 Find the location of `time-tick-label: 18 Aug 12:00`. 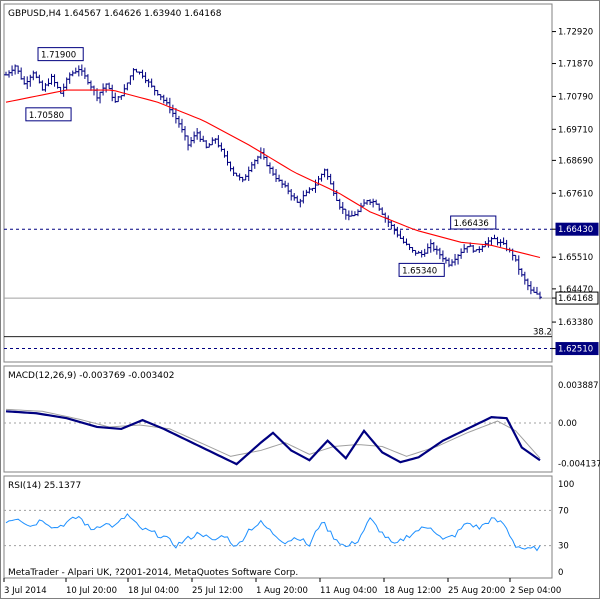

time-tick-label: 18 Aug 12:00 is located at coordinates (412, 591).